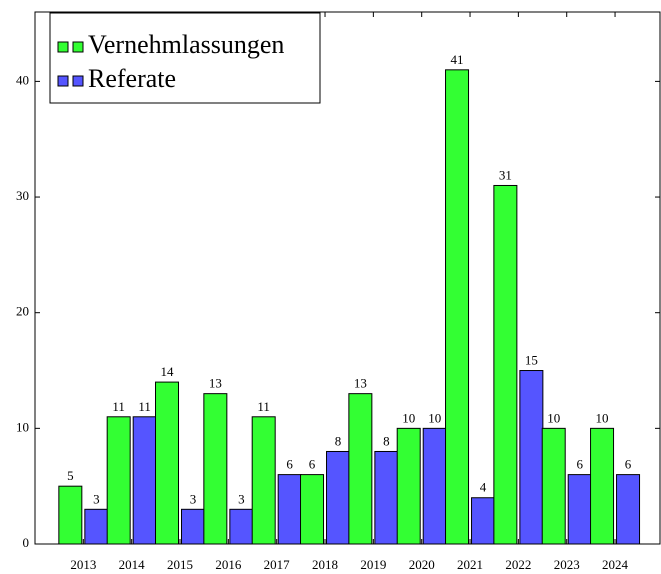 This screenshot has width=661, height=574. Describe the element at coordinates (180, 564) in the screenshot. I see `x-tick-label: 2015` at that location.